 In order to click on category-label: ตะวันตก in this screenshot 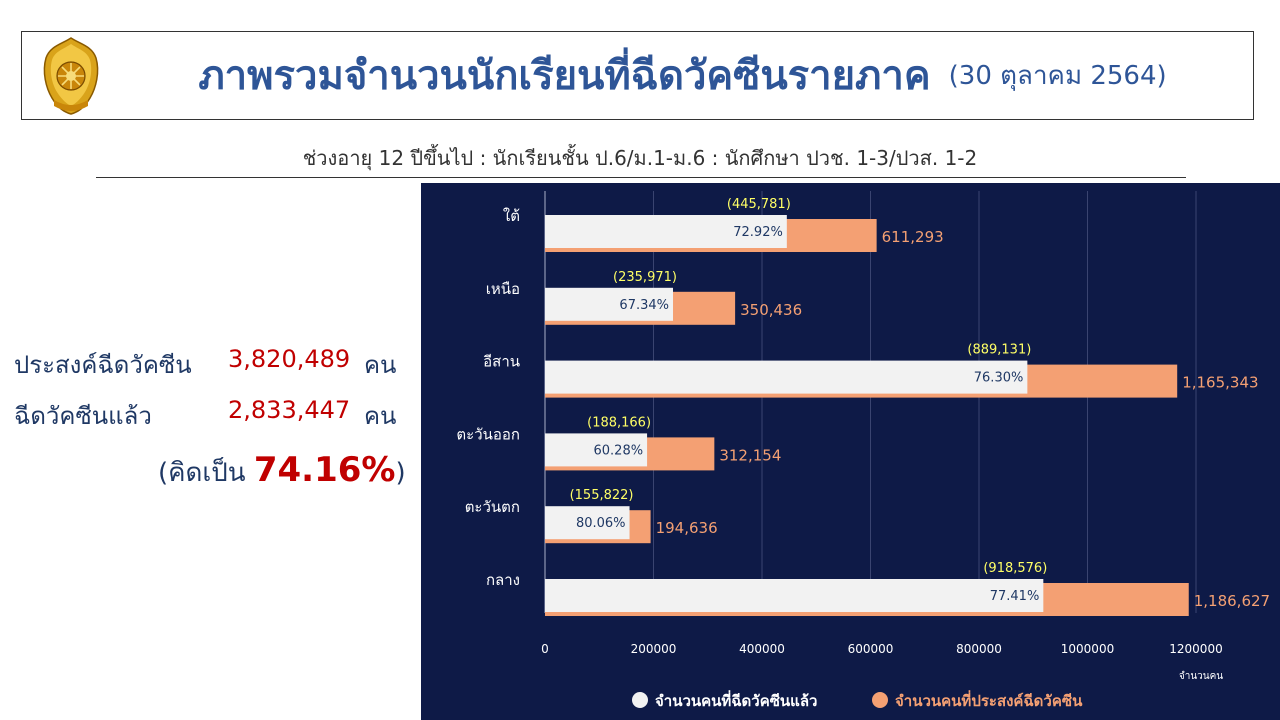, I will do `click(492, 507)`.